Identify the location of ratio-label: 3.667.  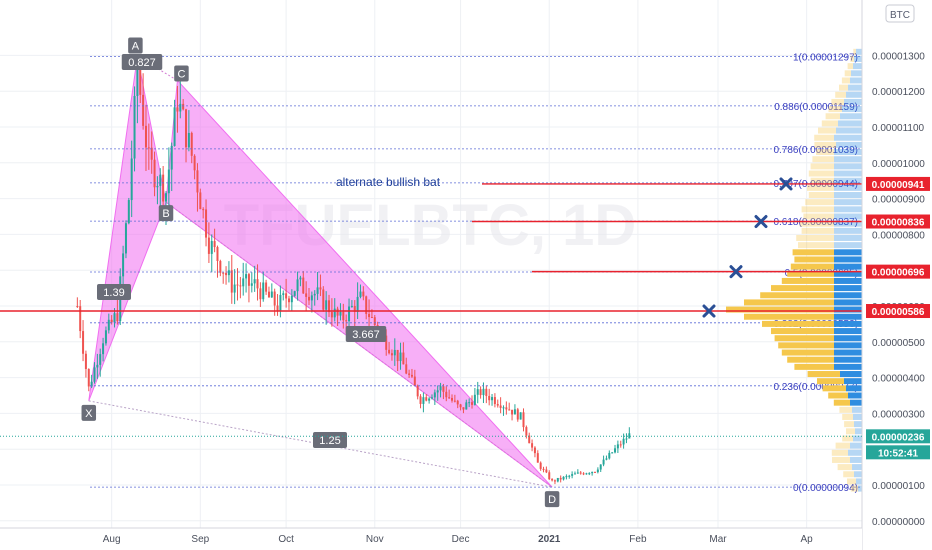
(366, 334).